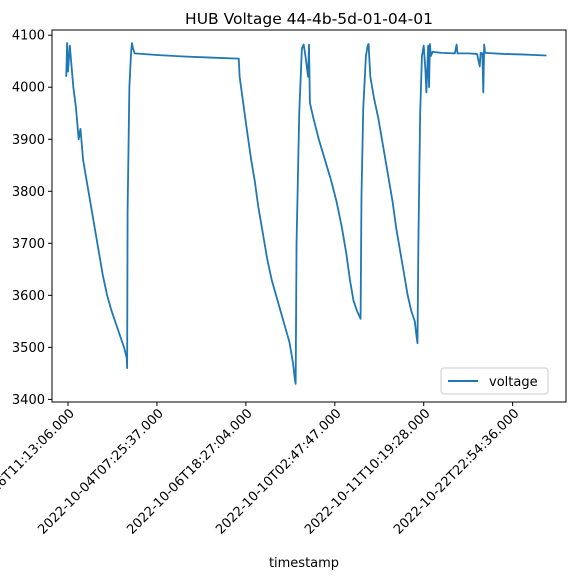 The width and height of the screenshot is (588, 579). Describe the element at coordinates (28, 348) in the screenshot. I see `y-tick-label: 3500` at that location.